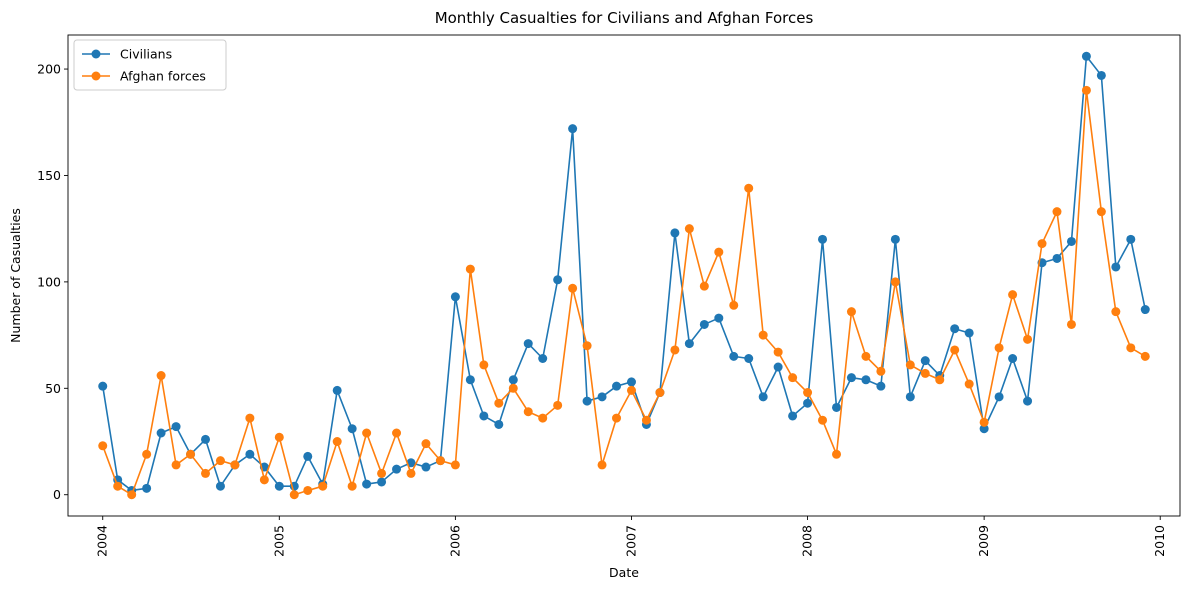 The height and width of the screenshot is (590, 1189). I want to click on x-tick-label: 2008, so click(807, 541).